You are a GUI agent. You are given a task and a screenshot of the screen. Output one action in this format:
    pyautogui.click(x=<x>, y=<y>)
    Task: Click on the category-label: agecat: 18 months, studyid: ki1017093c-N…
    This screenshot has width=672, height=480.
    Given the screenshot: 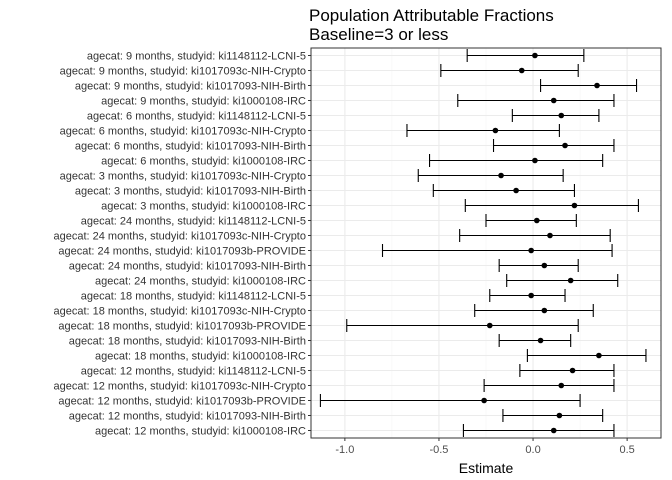 What is the action you would take?
    pyautogui.click(x=179, y=312)
    